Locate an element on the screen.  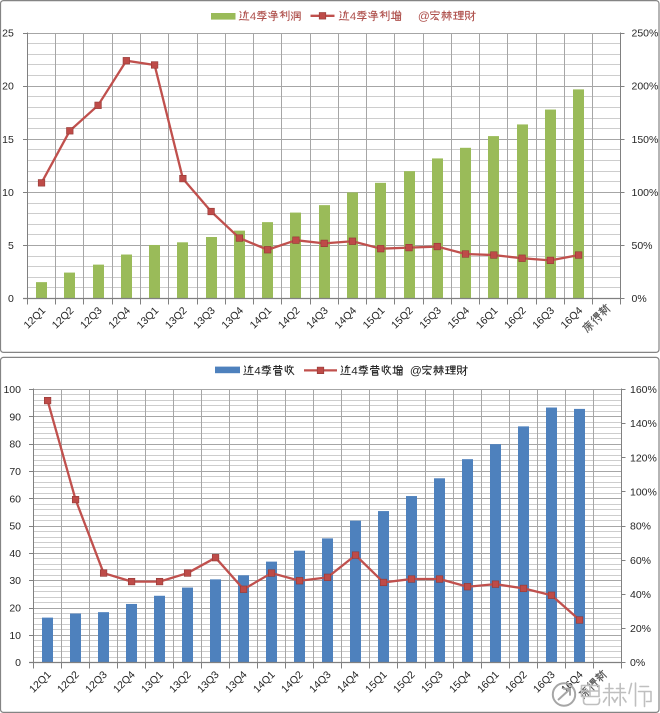
svg-text: 100 is located at coordinates (12, 390).